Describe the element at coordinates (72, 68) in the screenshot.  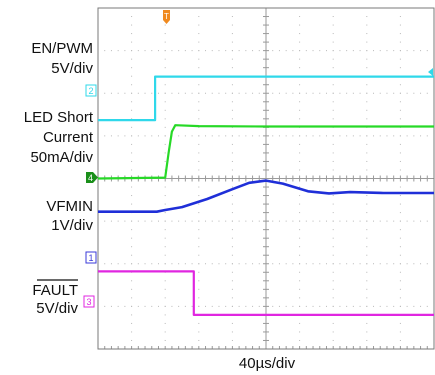
I see `label-enpwm-line2: 5V/div` at that location.